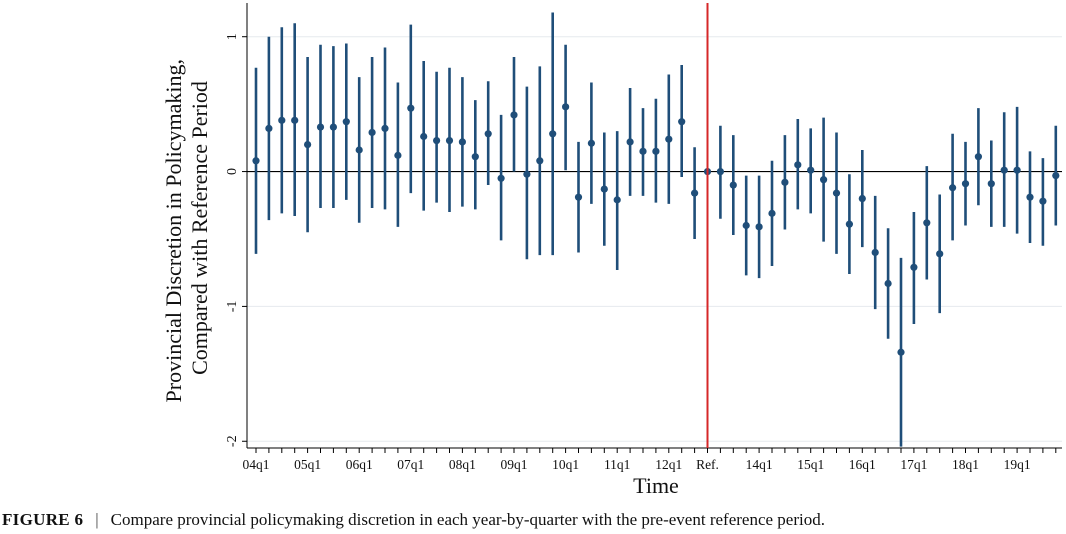 This screenshot has height=534, width=1066. What do you see at coordinates (565, 464) in the screenshot?
I see `x-tick-label: 10q1` at bounding box center [565, 464].